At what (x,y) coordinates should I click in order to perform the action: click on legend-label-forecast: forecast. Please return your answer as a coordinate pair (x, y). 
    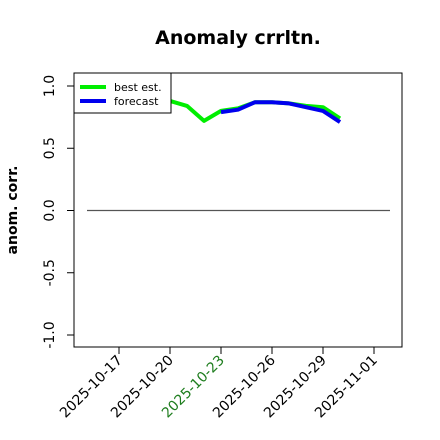
    Looking at the image, I should click on (136, 101).